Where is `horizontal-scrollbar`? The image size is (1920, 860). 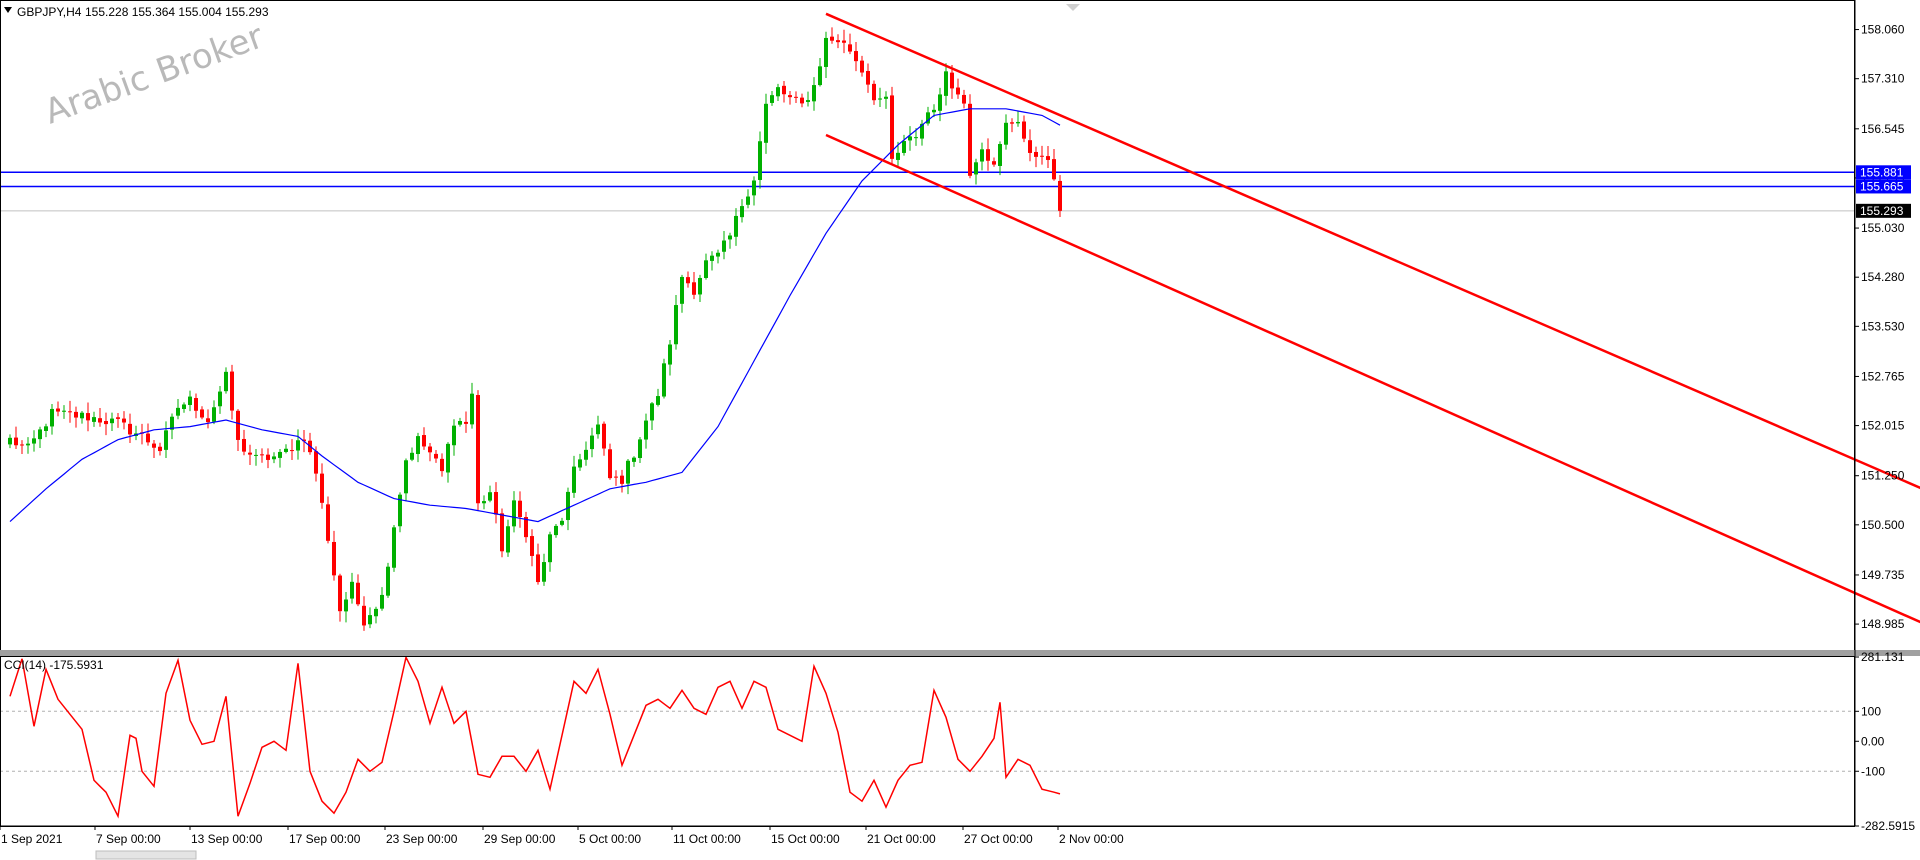 horizontal-scrollbar is located at coordinates (146, 855).